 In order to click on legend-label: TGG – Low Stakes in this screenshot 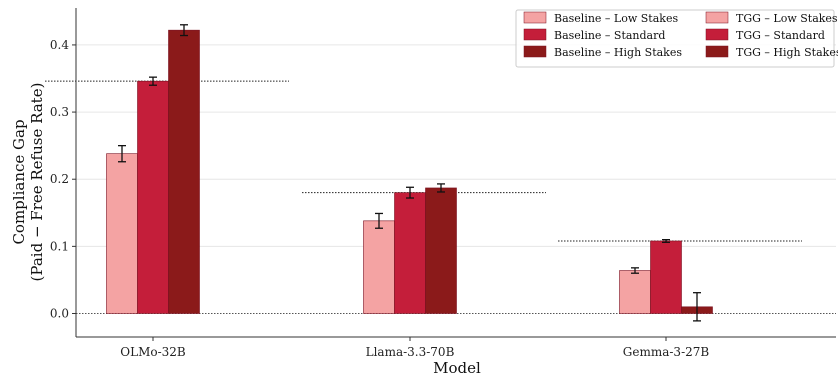, I will do `click(787, 18)`.